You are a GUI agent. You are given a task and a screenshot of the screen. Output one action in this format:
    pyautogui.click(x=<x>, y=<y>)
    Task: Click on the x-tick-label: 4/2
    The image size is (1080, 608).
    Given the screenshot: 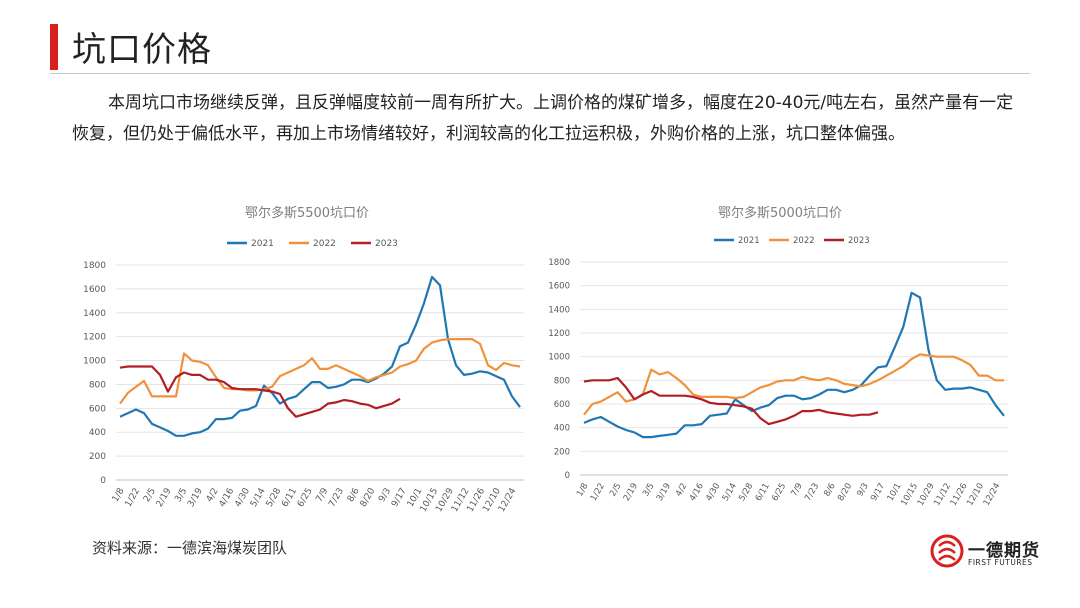 What is the action you would take?
    pyautogui.click(x=682, y=490)
    